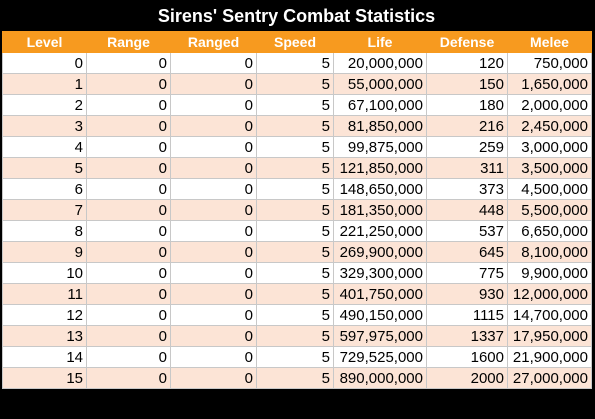  Describe the element at coordinates (549, 336) in the screenshot. I see `cell-melee: 17,950,000` at that location.